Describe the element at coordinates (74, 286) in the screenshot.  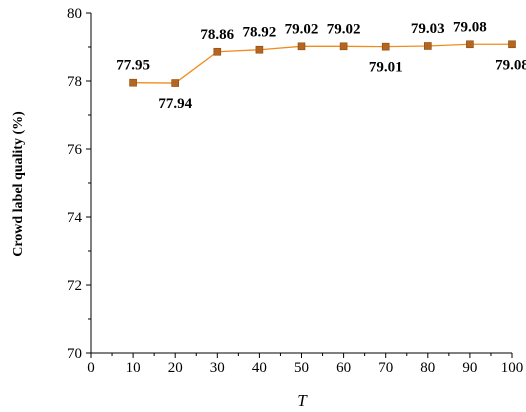
I see `y-tick-label: 72` at that location.